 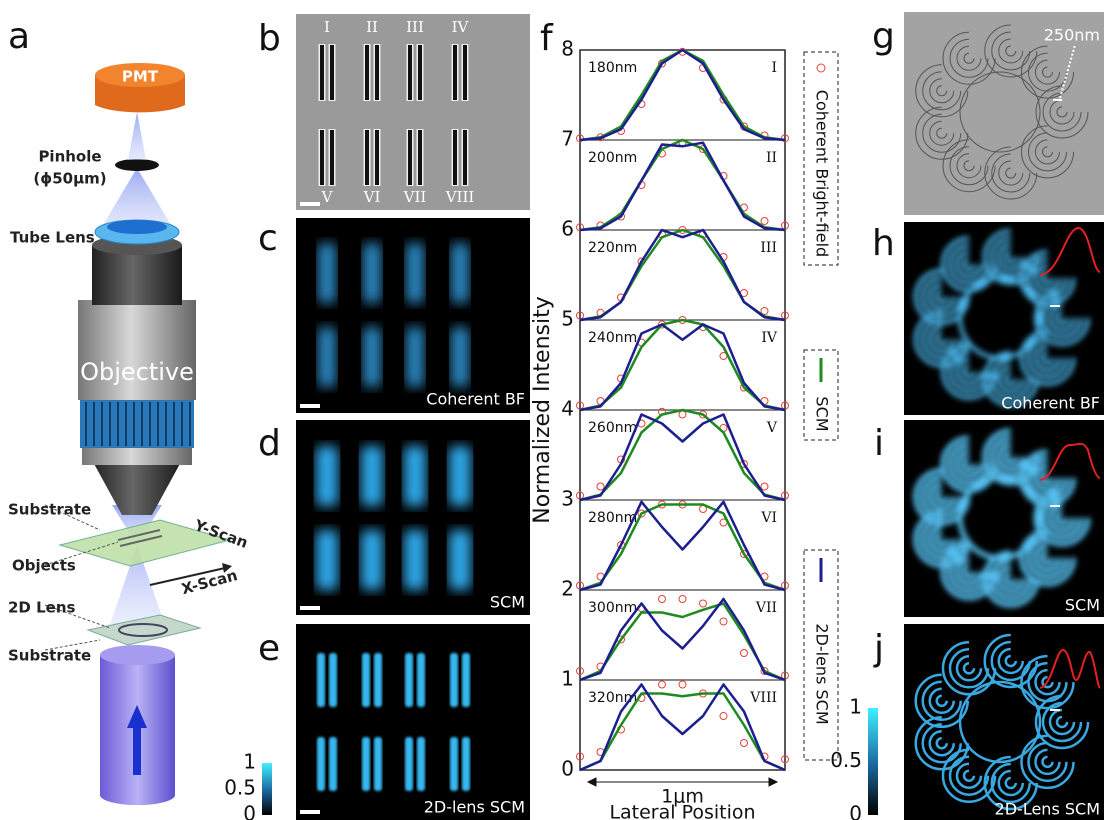 What do you see at coordinates (612, 428) in the screenshot?
I see `profile-size: 260nm` at bounding box center [612, 428].